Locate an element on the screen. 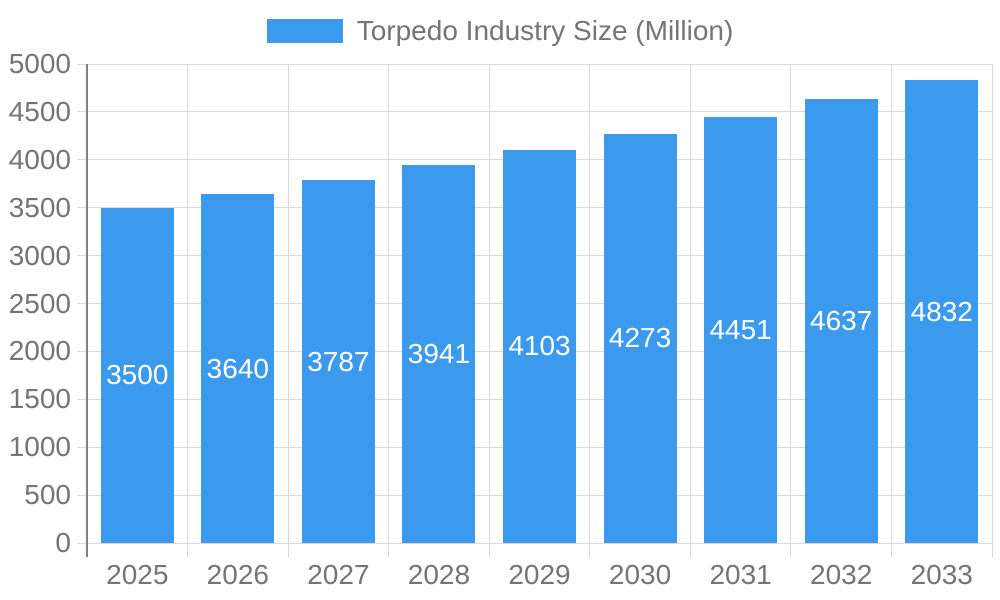  y-axis-tick-label: 2500 is located at coordinates (39, 303).